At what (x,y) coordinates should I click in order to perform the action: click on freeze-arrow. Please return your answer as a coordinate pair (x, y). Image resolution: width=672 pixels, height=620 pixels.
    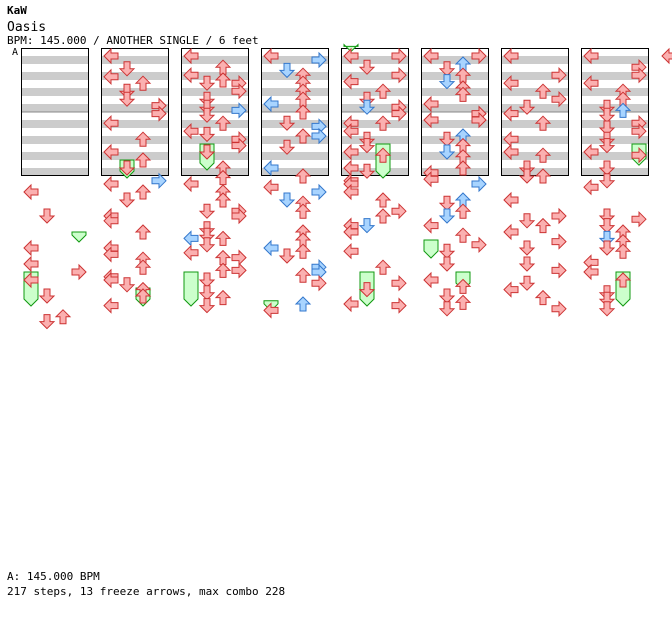
    Looking at the image, I should click on (191, 289).